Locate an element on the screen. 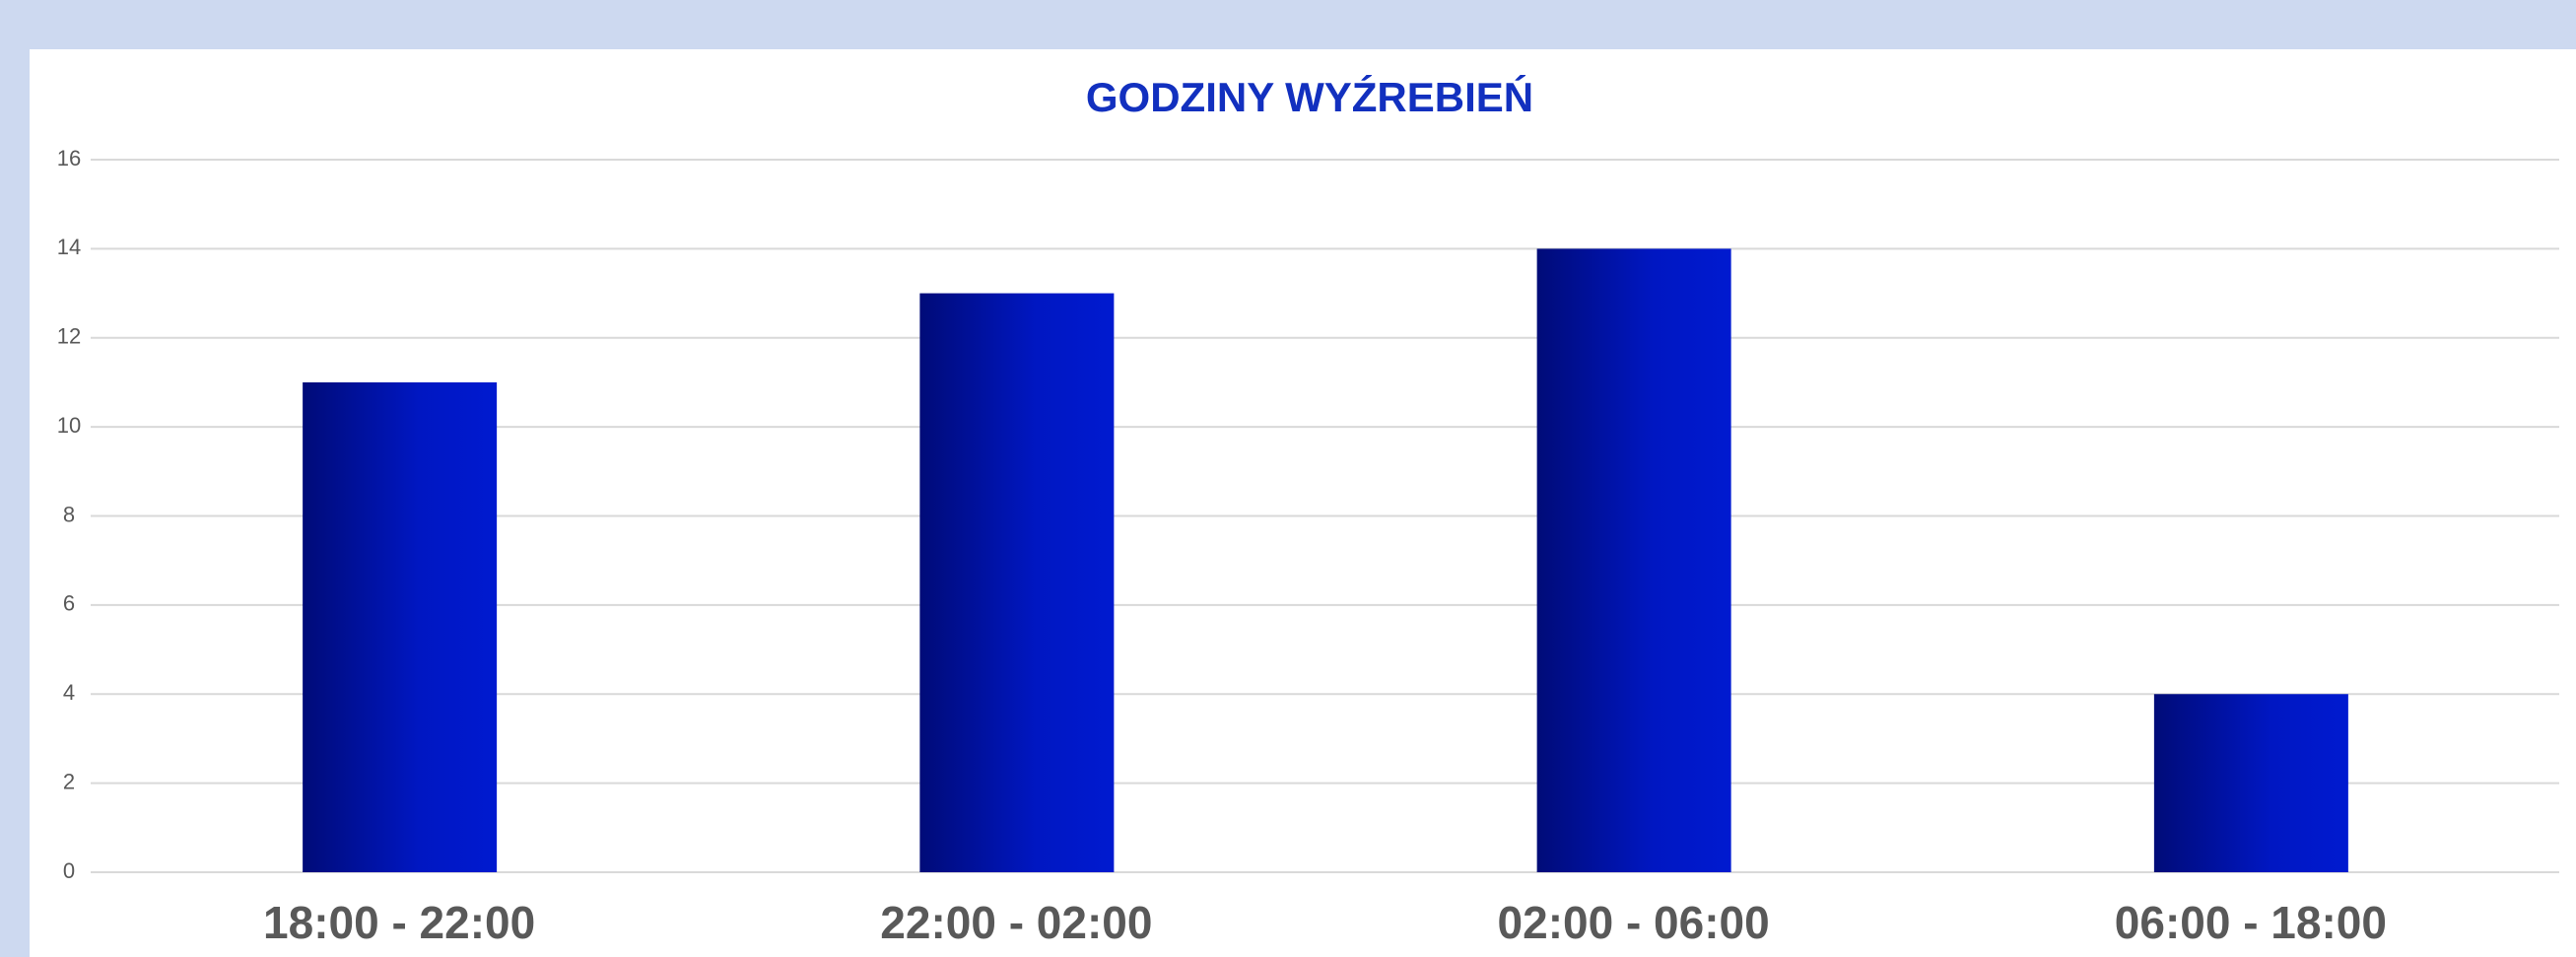 The height and width of the screenshot is (957, 2576). y-tick-label: 12 is located at coordinates (69, 337).